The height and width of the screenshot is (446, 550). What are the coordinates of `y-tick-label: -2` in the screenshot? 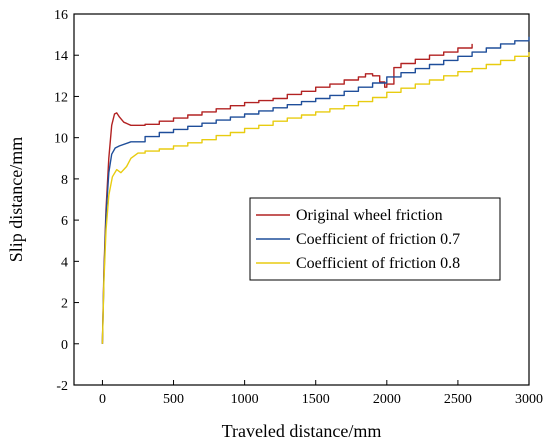 It's located at (62, 386).